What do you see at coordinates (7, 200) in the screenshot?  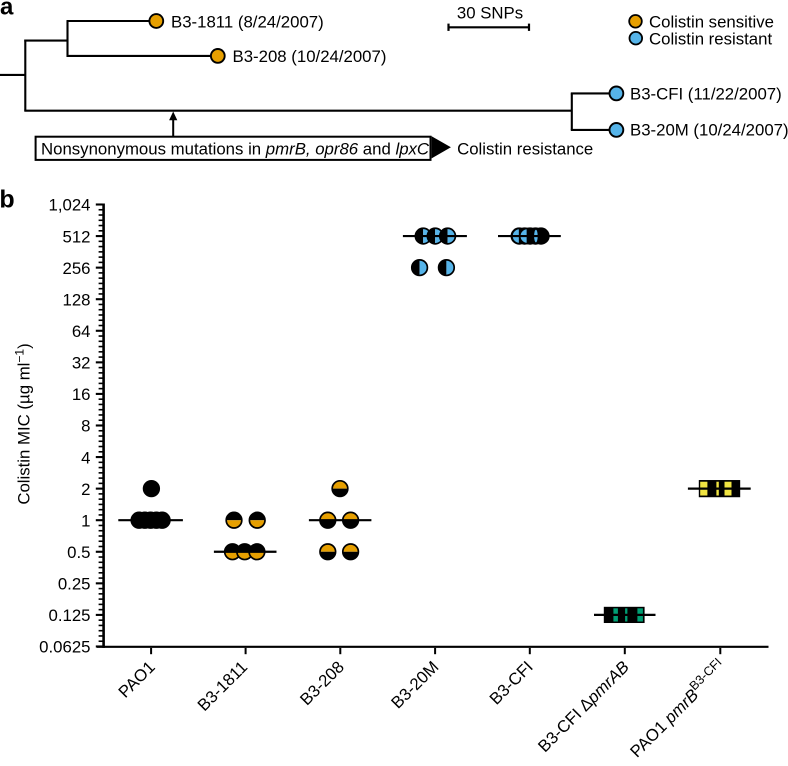 I see `svg-text: b` at bounding box center [7, 200].